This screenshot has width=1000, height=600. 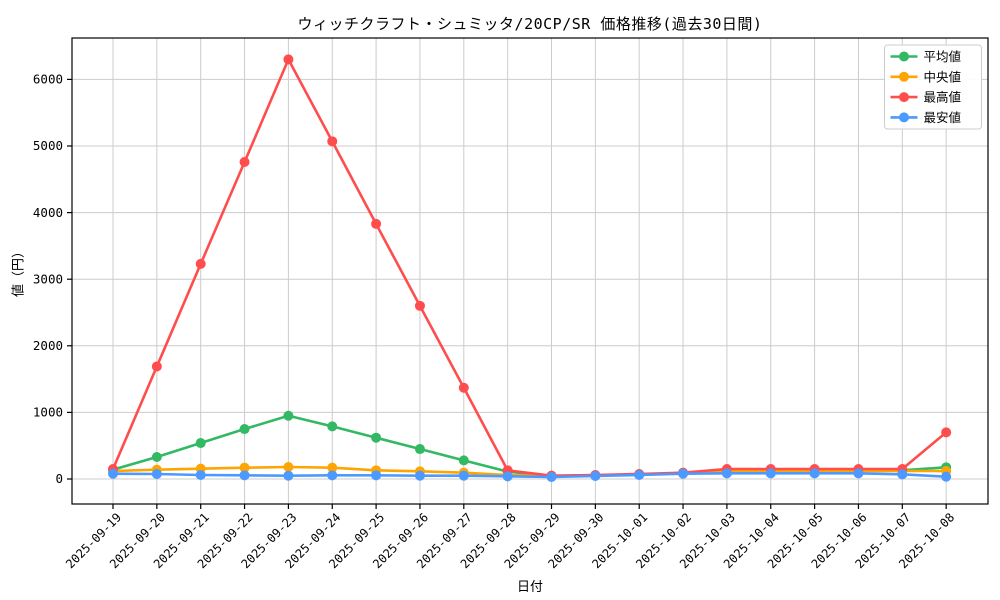 I want to click on legend-label: 中央値, so click(x=943, y=76).